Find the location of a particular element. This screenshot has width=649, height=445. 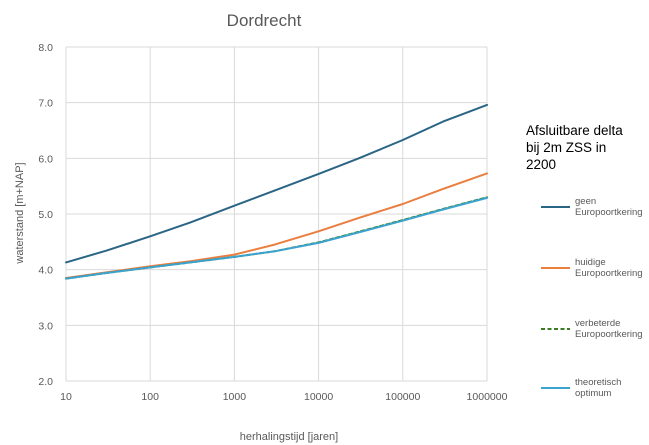

x-tick-label: 1000000 is located at coordinates (487, 397).